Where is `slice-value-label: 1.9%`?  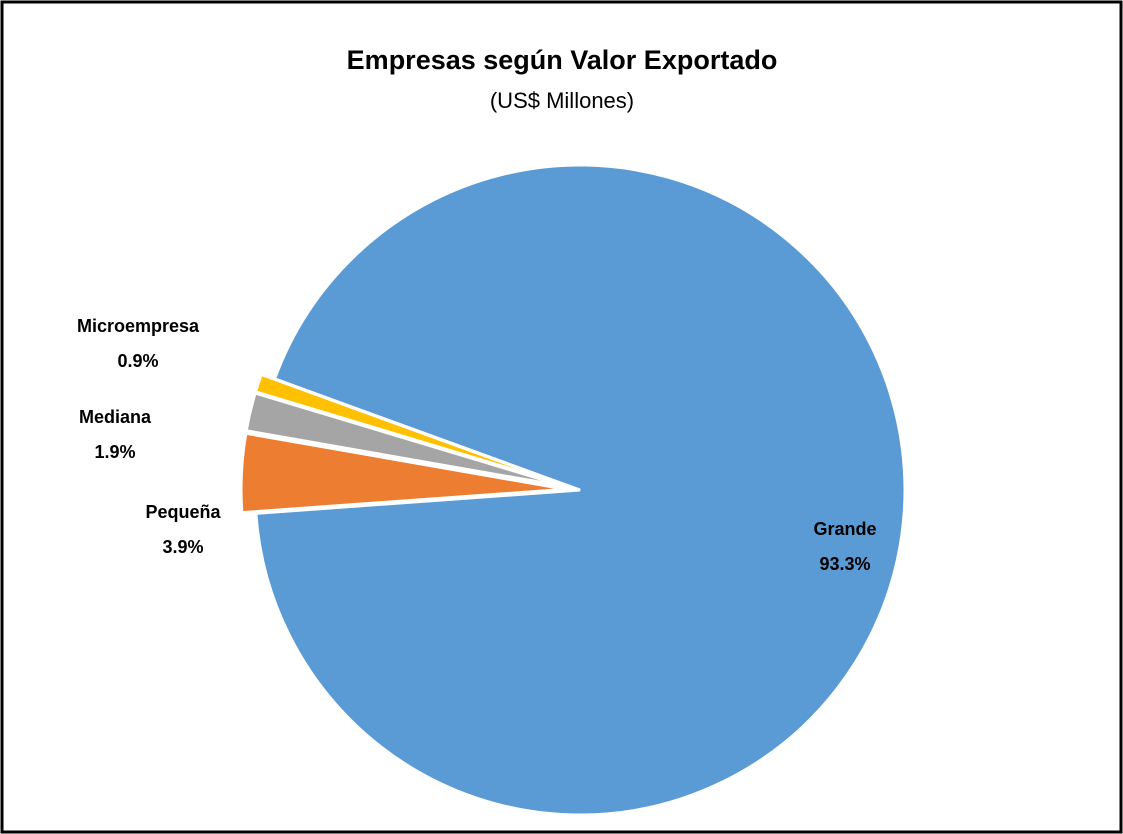 slice-value-label: 1.9% is located at coordinates (114, 452).